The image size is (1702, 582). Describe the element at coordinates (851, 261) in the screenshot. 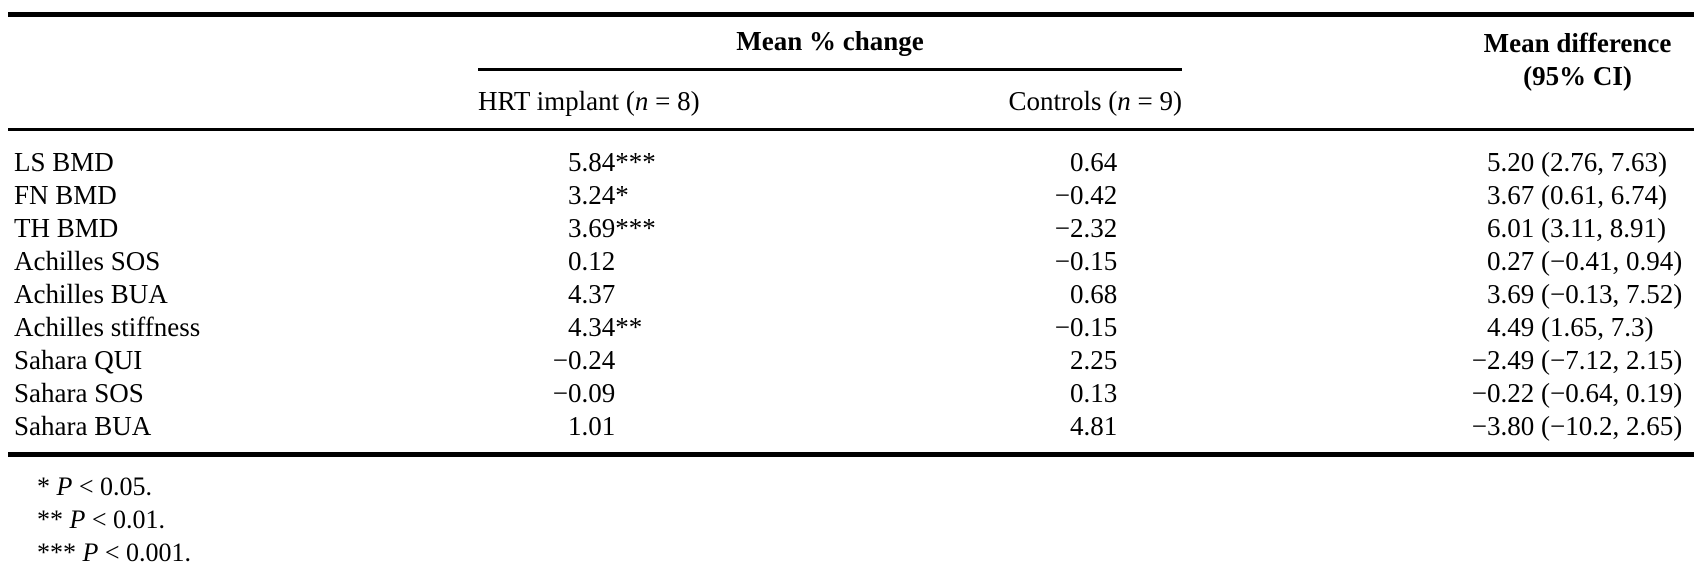

I see `table-row: Achilles SOS 0.12 −0.15 0.27 (−0.41, 0.94)` at that location.